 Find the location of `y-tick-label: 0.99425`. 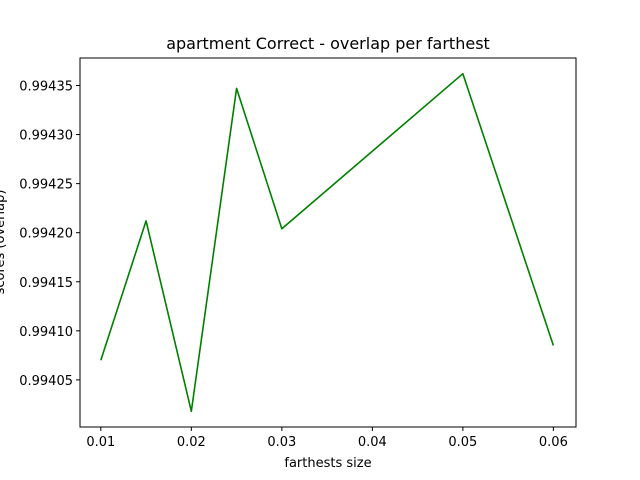

y-tick-label: 0.99425 is located at coordinates (46, 185).